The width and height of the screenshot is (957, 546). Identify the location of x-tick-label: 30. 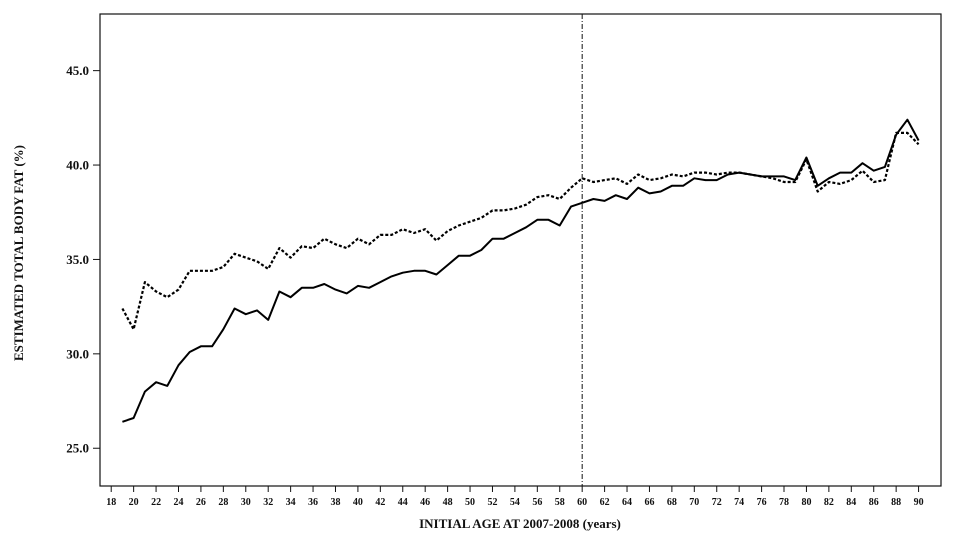
(246, 502).